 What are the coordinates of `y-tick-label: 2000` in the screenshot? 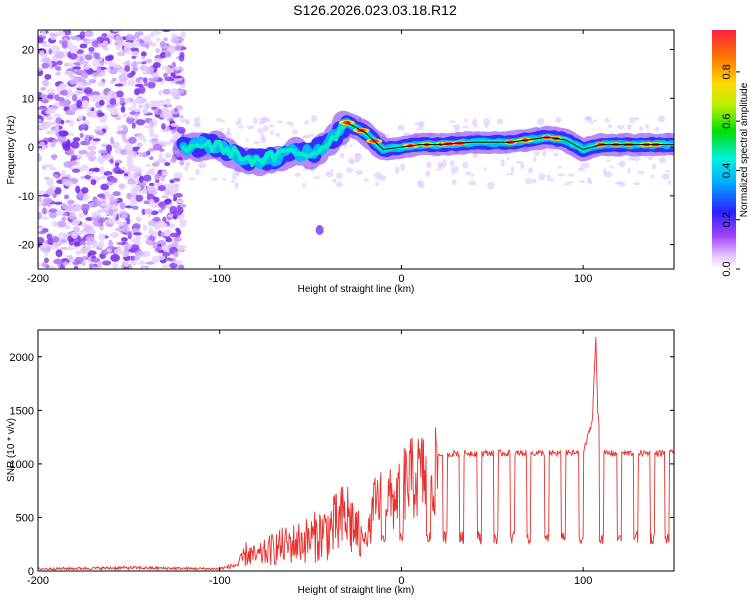 It's located at (22, 358).